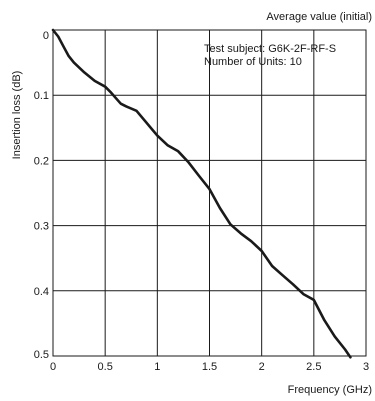 This screenshot has height=401, width=375. What do you see at coordinates (41, 227) in the screenshot?
I see `y-tick-label-3: 0.3` at bounding box center [41, 227].